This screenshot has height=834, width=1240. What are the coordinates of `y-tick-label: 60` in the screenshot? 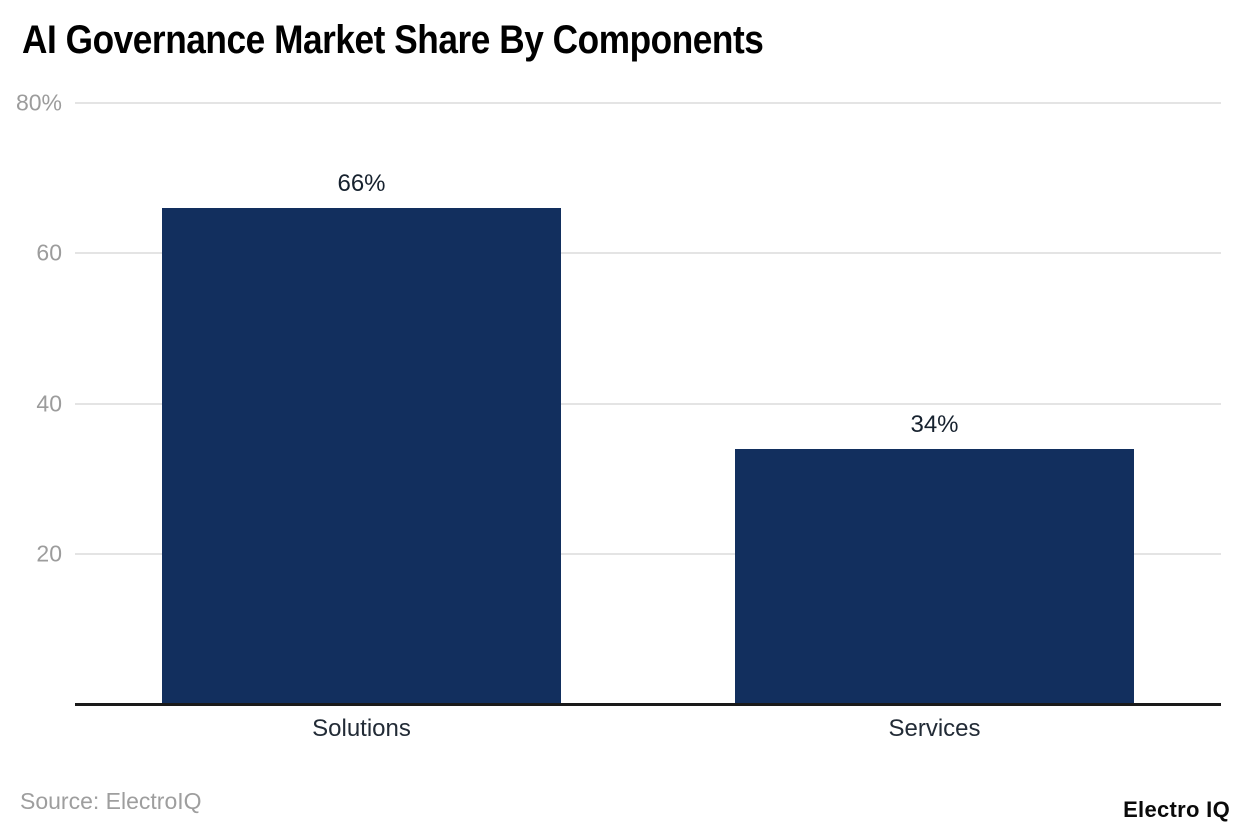 It's located at (49, 252).